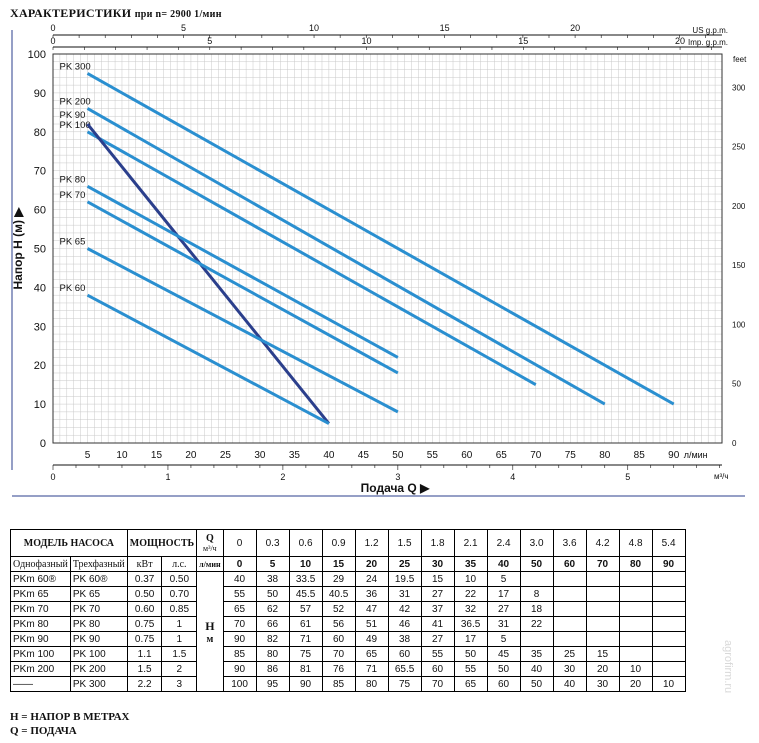 The image size is (759, 743). I want to click on model-three-phase: PK 65, so click(98, 594).